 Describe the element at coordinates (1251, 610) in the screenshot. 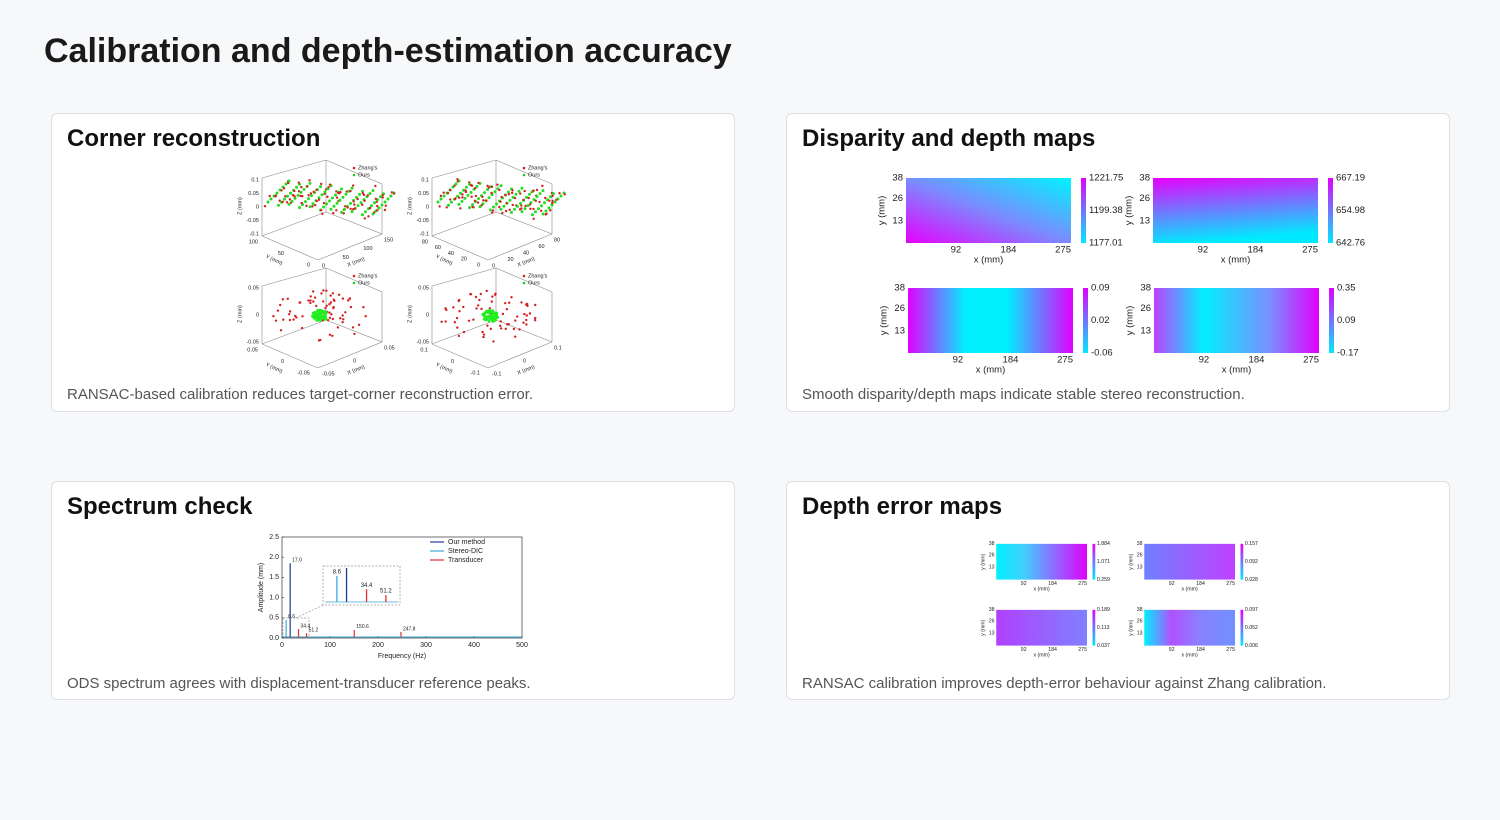

I see `colorbar-tick-label: 0.097` at that location.